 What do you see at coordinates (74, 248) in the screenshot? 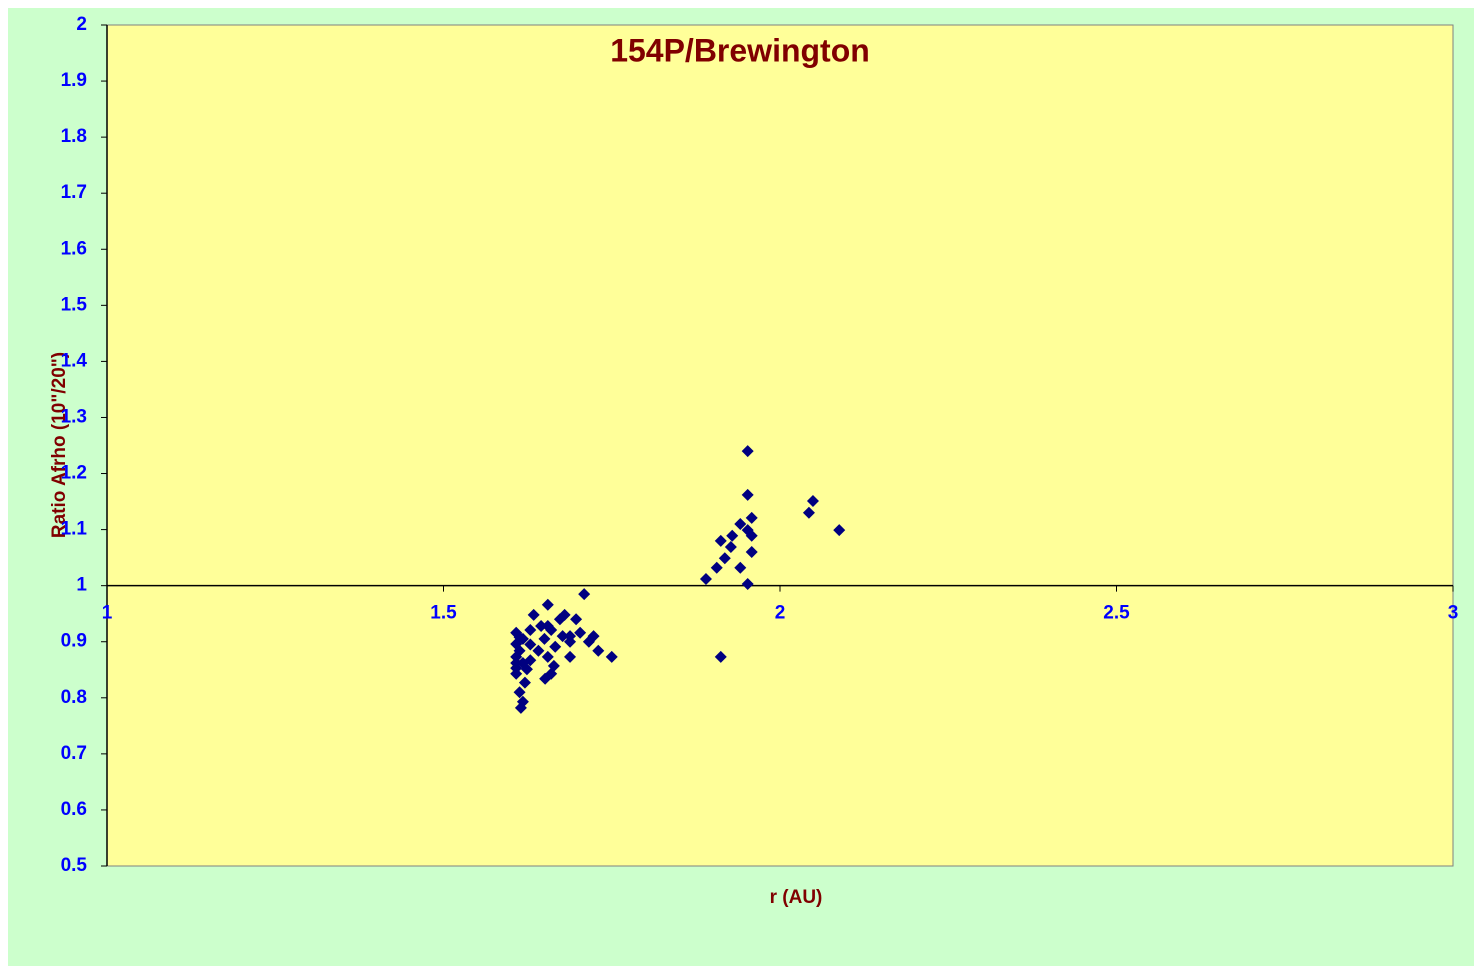
I see `y-tick-label: 1.6` at bounding box center [74, 248].